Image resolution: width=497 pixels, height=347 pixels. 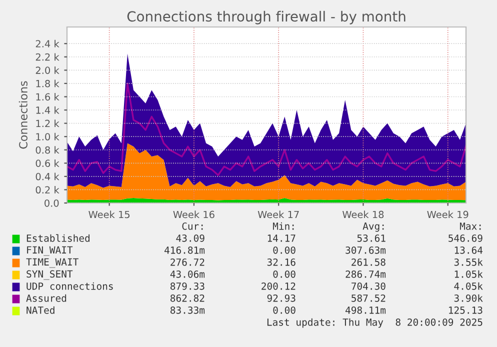 I want to click on y-tick-label: 2.4 k, so click(x=48, y=44).